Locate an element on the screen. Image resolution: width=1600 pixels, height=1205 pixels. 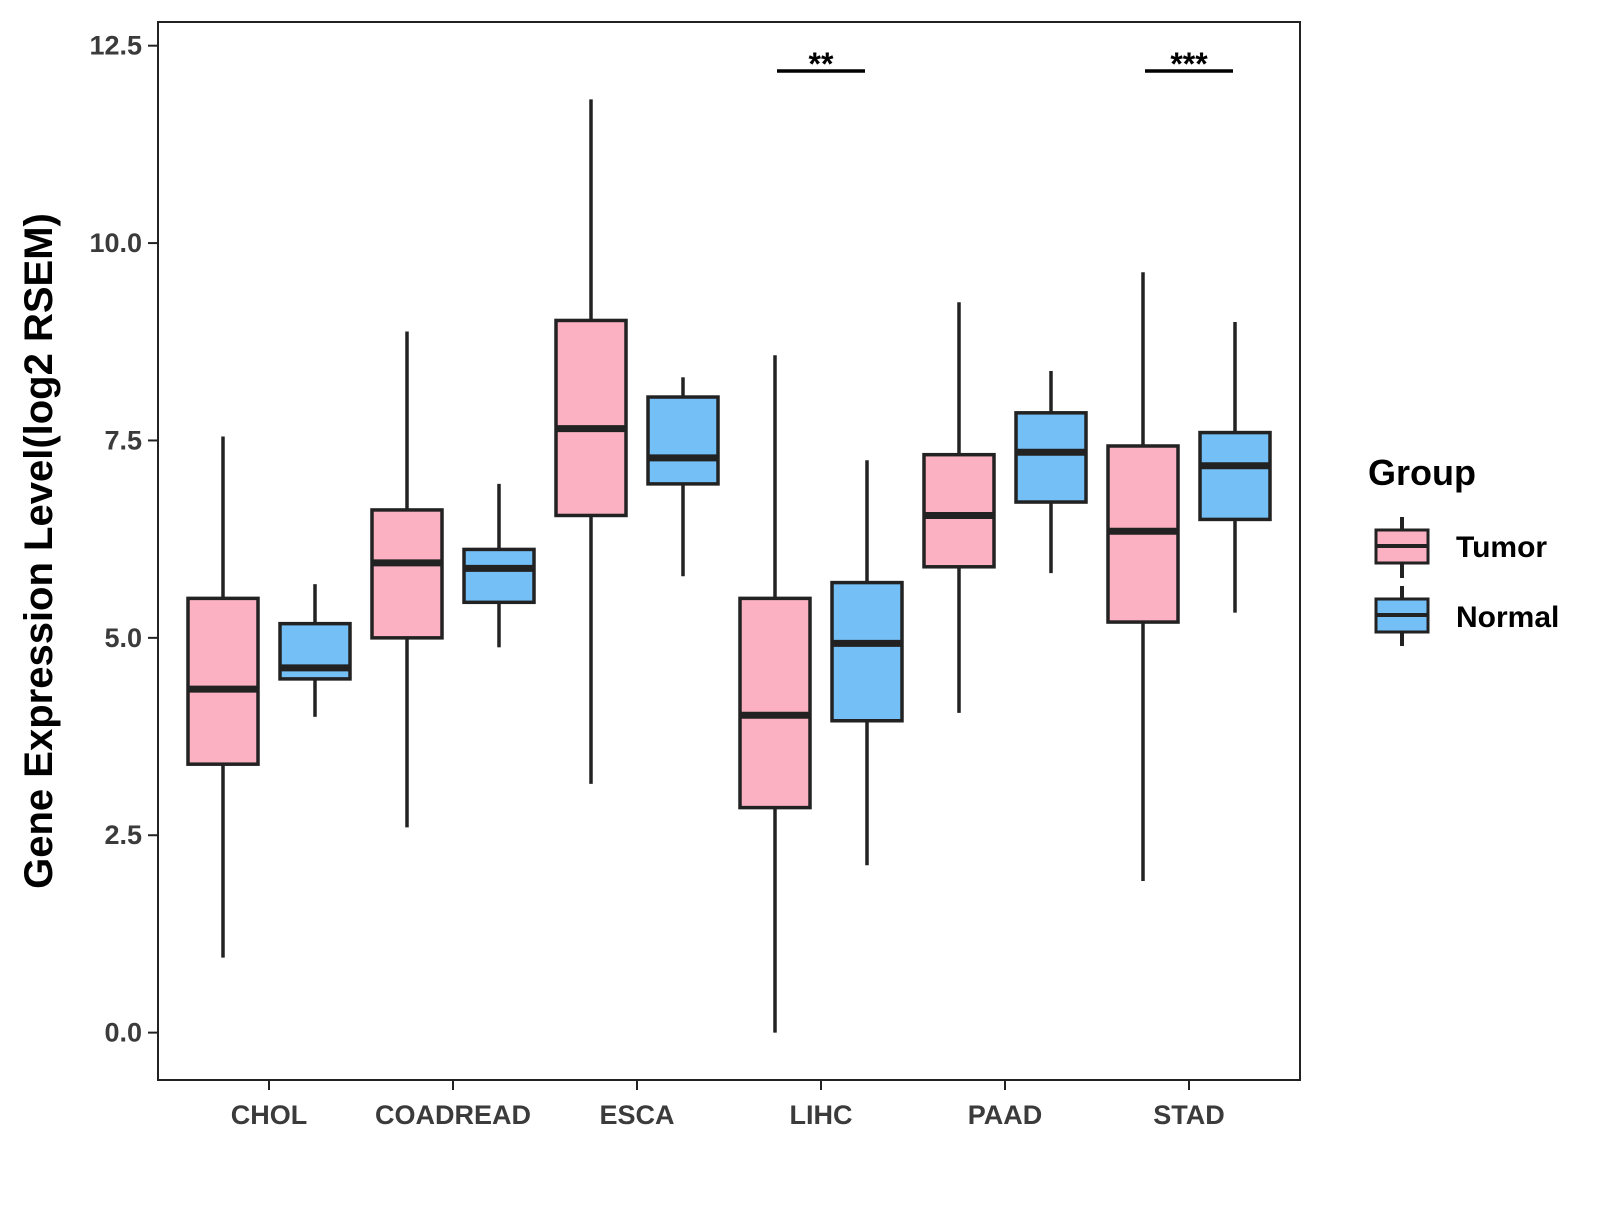
x-tick-label: PAAD is located at coordinates (1005, 1115).